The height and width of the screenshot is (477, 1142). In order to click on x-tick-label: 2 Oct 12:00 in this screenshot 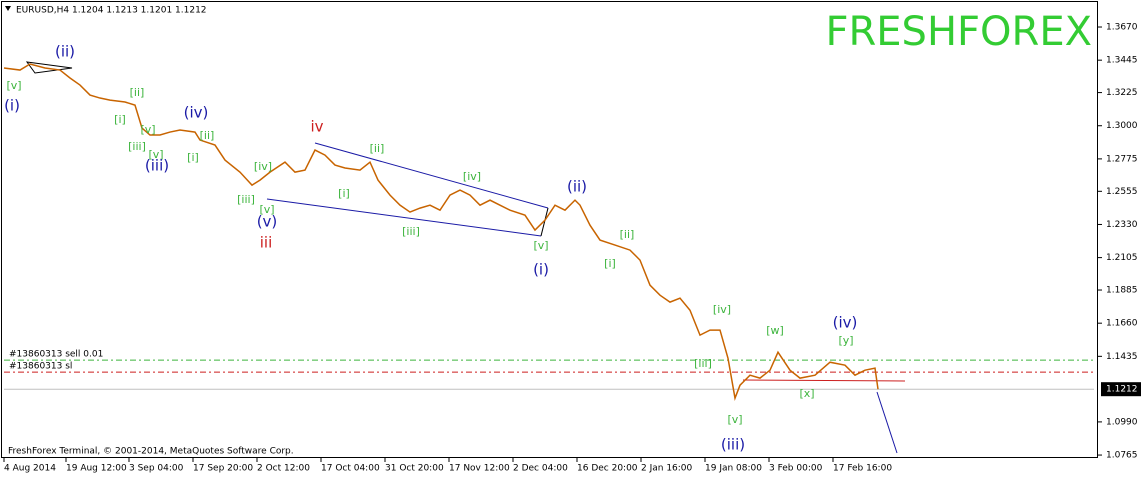, I will do `click(283, 469)`.